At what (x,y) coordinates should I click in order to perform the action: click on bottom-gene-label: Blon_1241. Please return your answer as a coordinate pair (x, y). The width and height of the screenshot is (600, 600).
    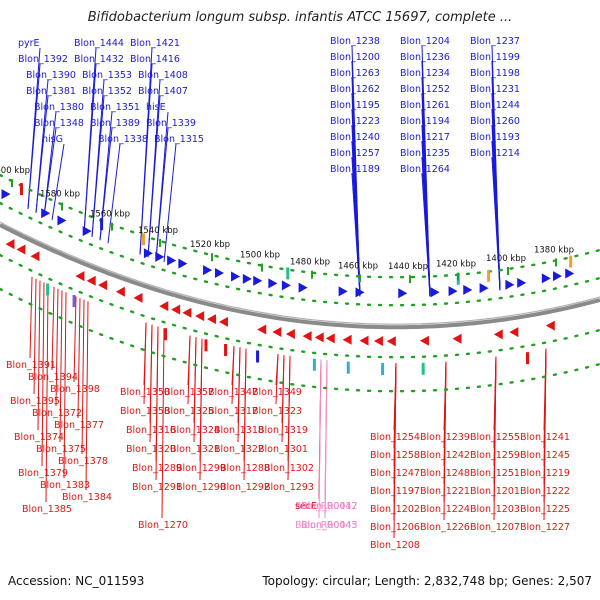
    Looking at the image, I should click on (545, 437).